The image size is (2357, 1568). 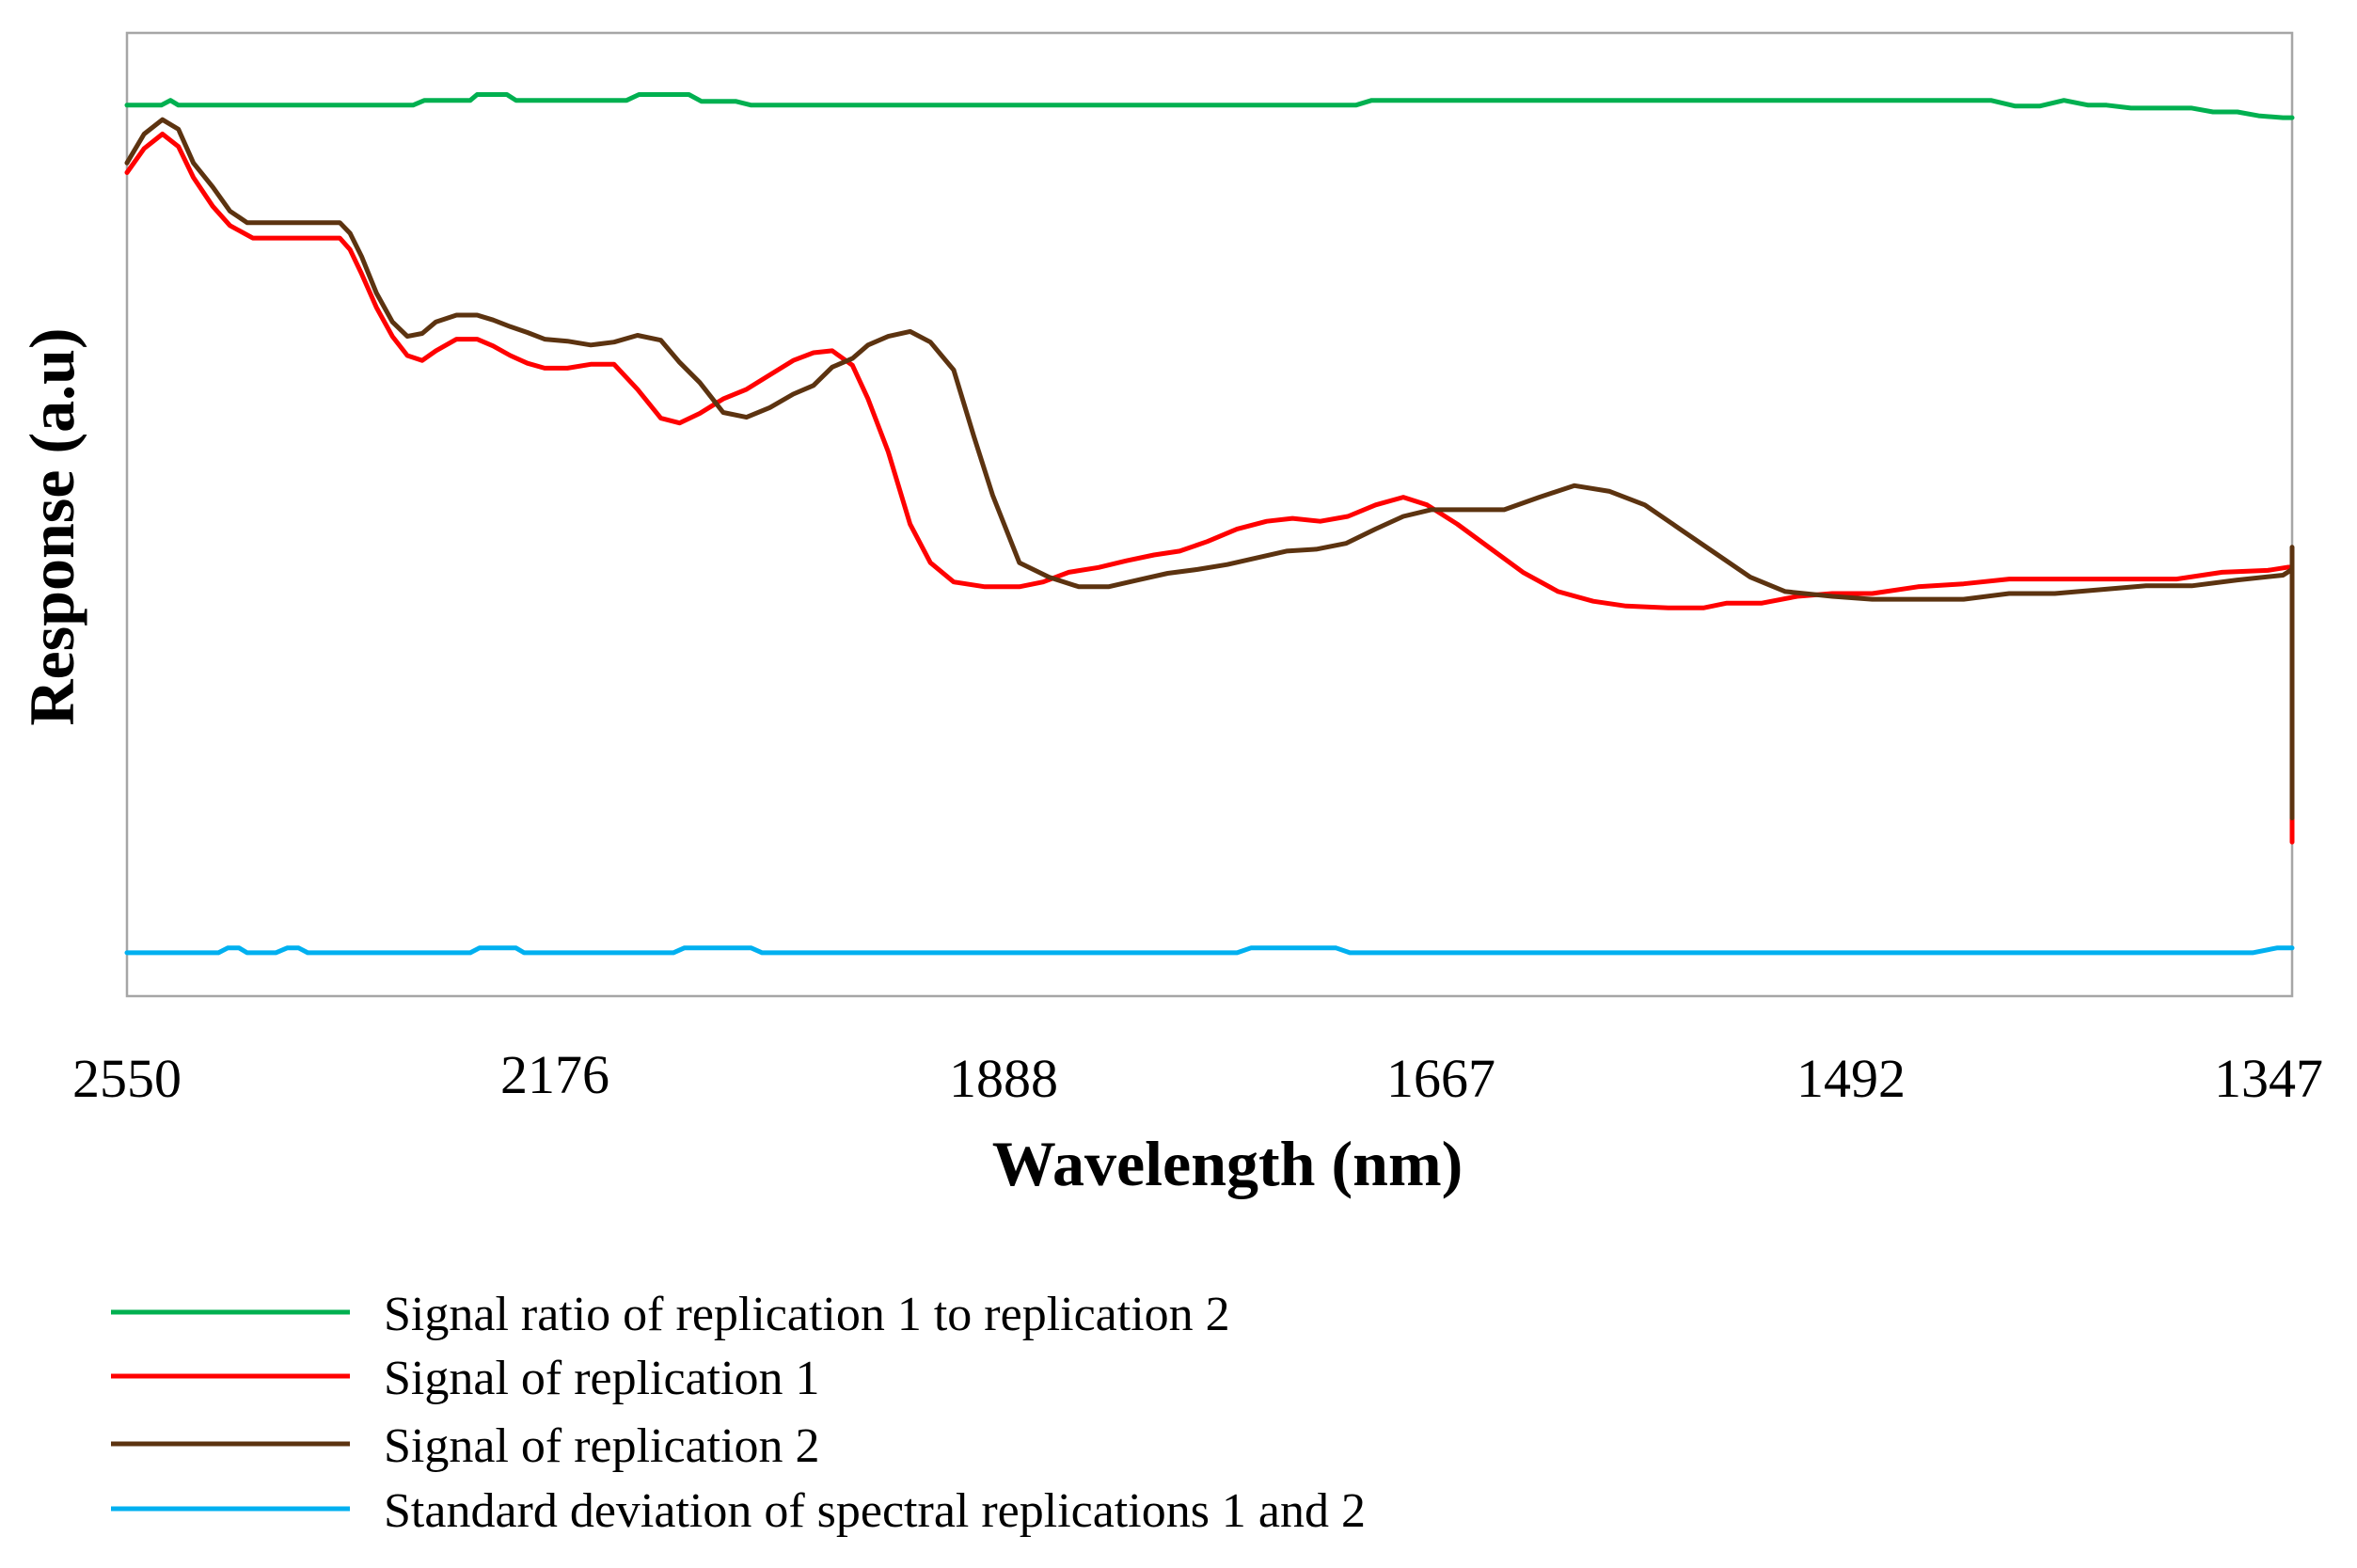 What do you see at coordinates (1228, 1163) in the screenshot?
I see `x-axis-title: Wavelength (nm)` at bounding box center [1228, 1163].